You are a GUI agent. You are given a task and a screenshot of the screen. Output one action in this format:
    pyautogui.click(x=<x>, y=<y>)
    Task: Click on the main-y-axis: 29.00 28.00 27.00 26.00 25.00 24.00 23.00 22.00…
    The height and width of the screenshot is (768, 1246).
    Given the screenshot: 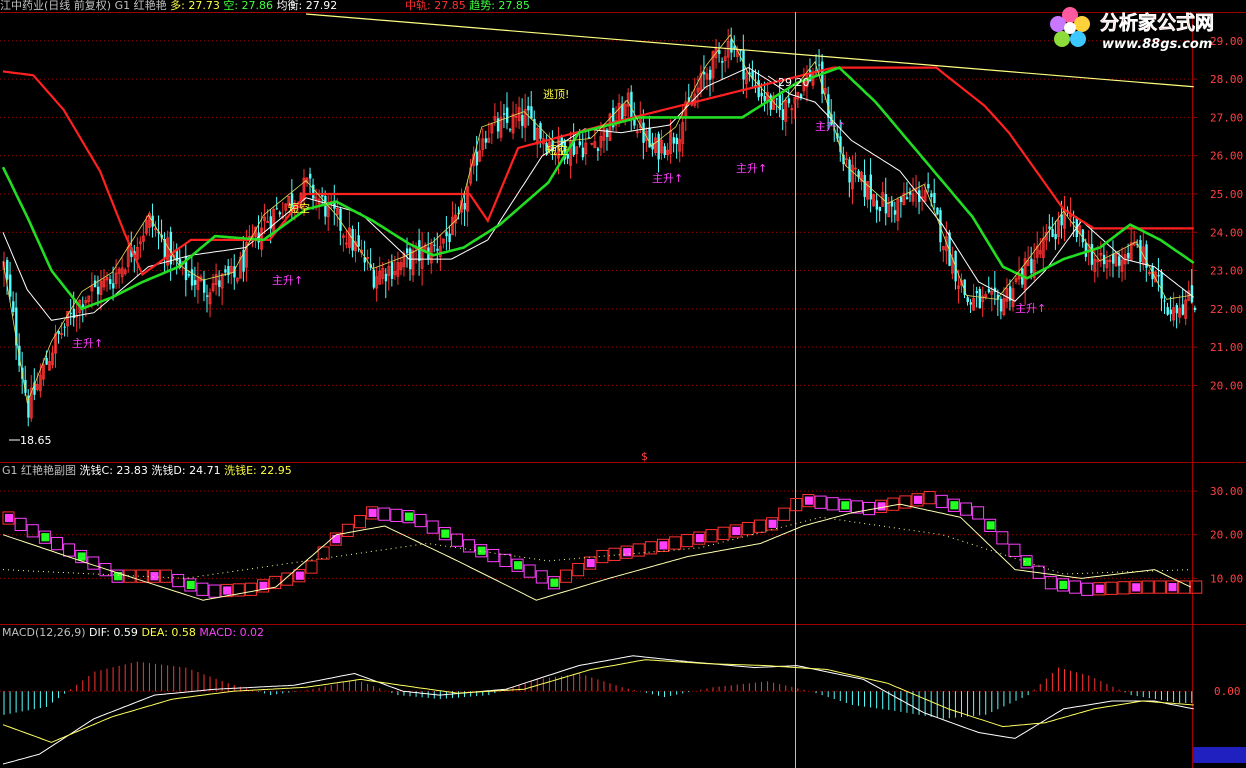 What is the action you would take?
    pyautogui.click(x=1217, y=213)
    